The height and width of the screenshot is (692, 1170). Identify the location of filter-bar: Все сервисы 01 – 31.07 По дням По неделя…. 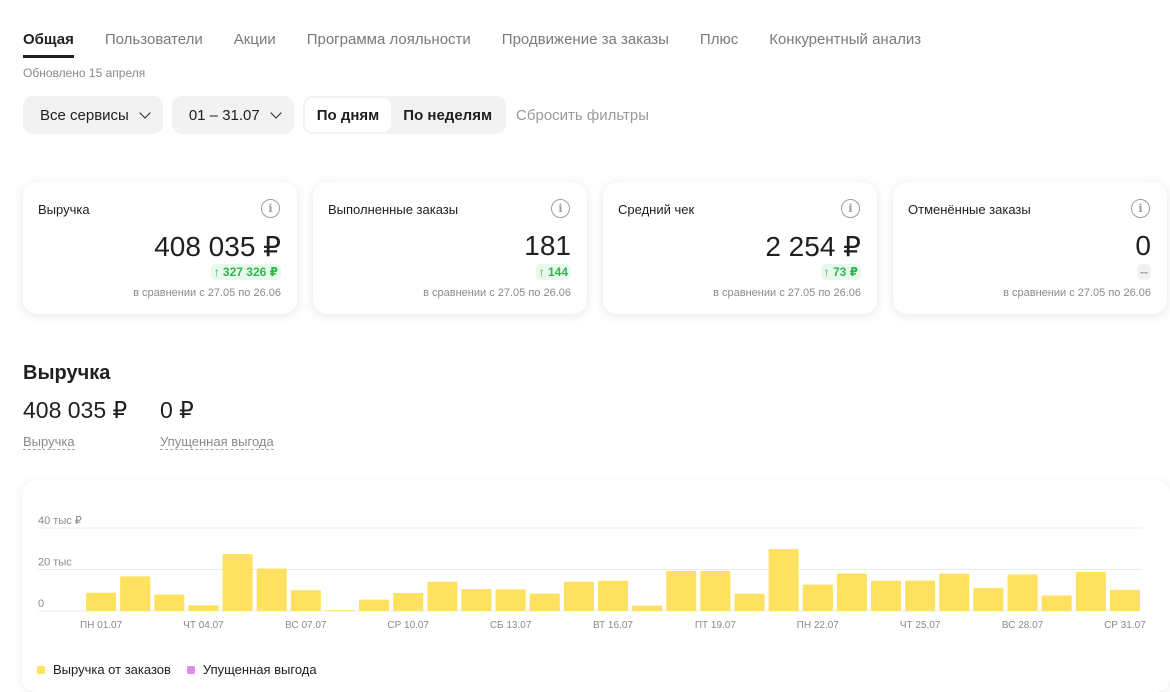
(336, 115).